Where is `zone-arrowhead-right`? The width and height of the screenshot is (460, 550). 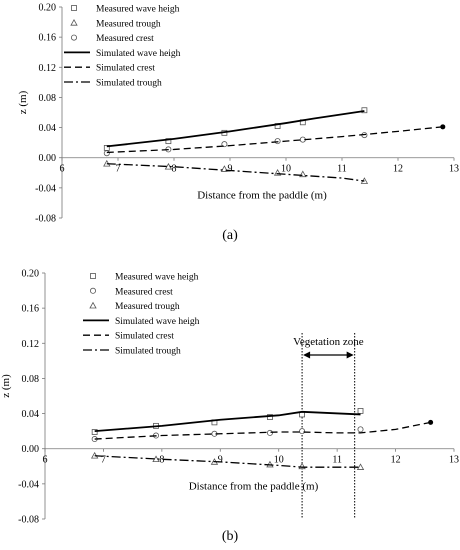 zone-arrowhead-right is located at coordinates (350, 355).